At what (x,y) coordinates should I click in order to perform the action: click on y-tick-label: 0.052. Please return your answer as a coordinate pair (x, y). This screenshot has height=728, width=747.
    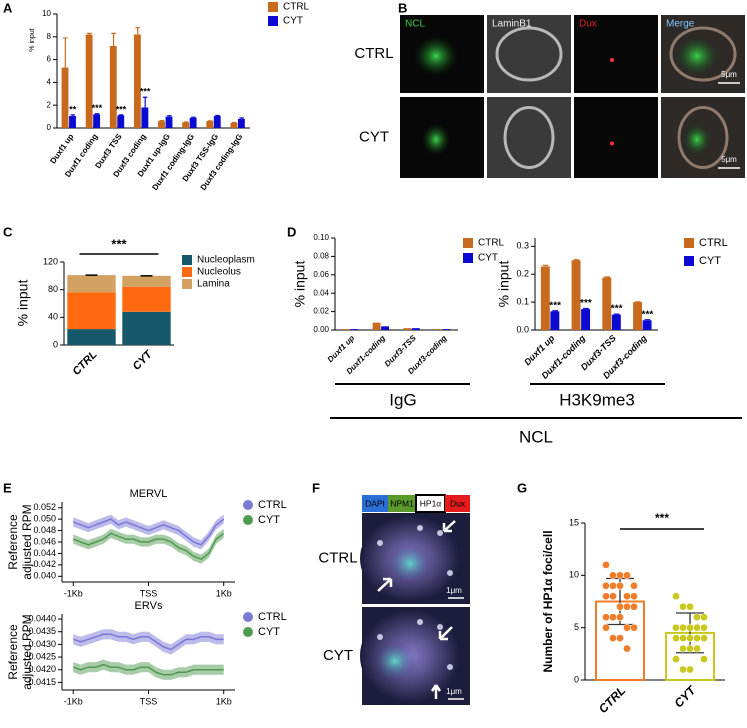
    Looking at the image, I should click on (44, 507).